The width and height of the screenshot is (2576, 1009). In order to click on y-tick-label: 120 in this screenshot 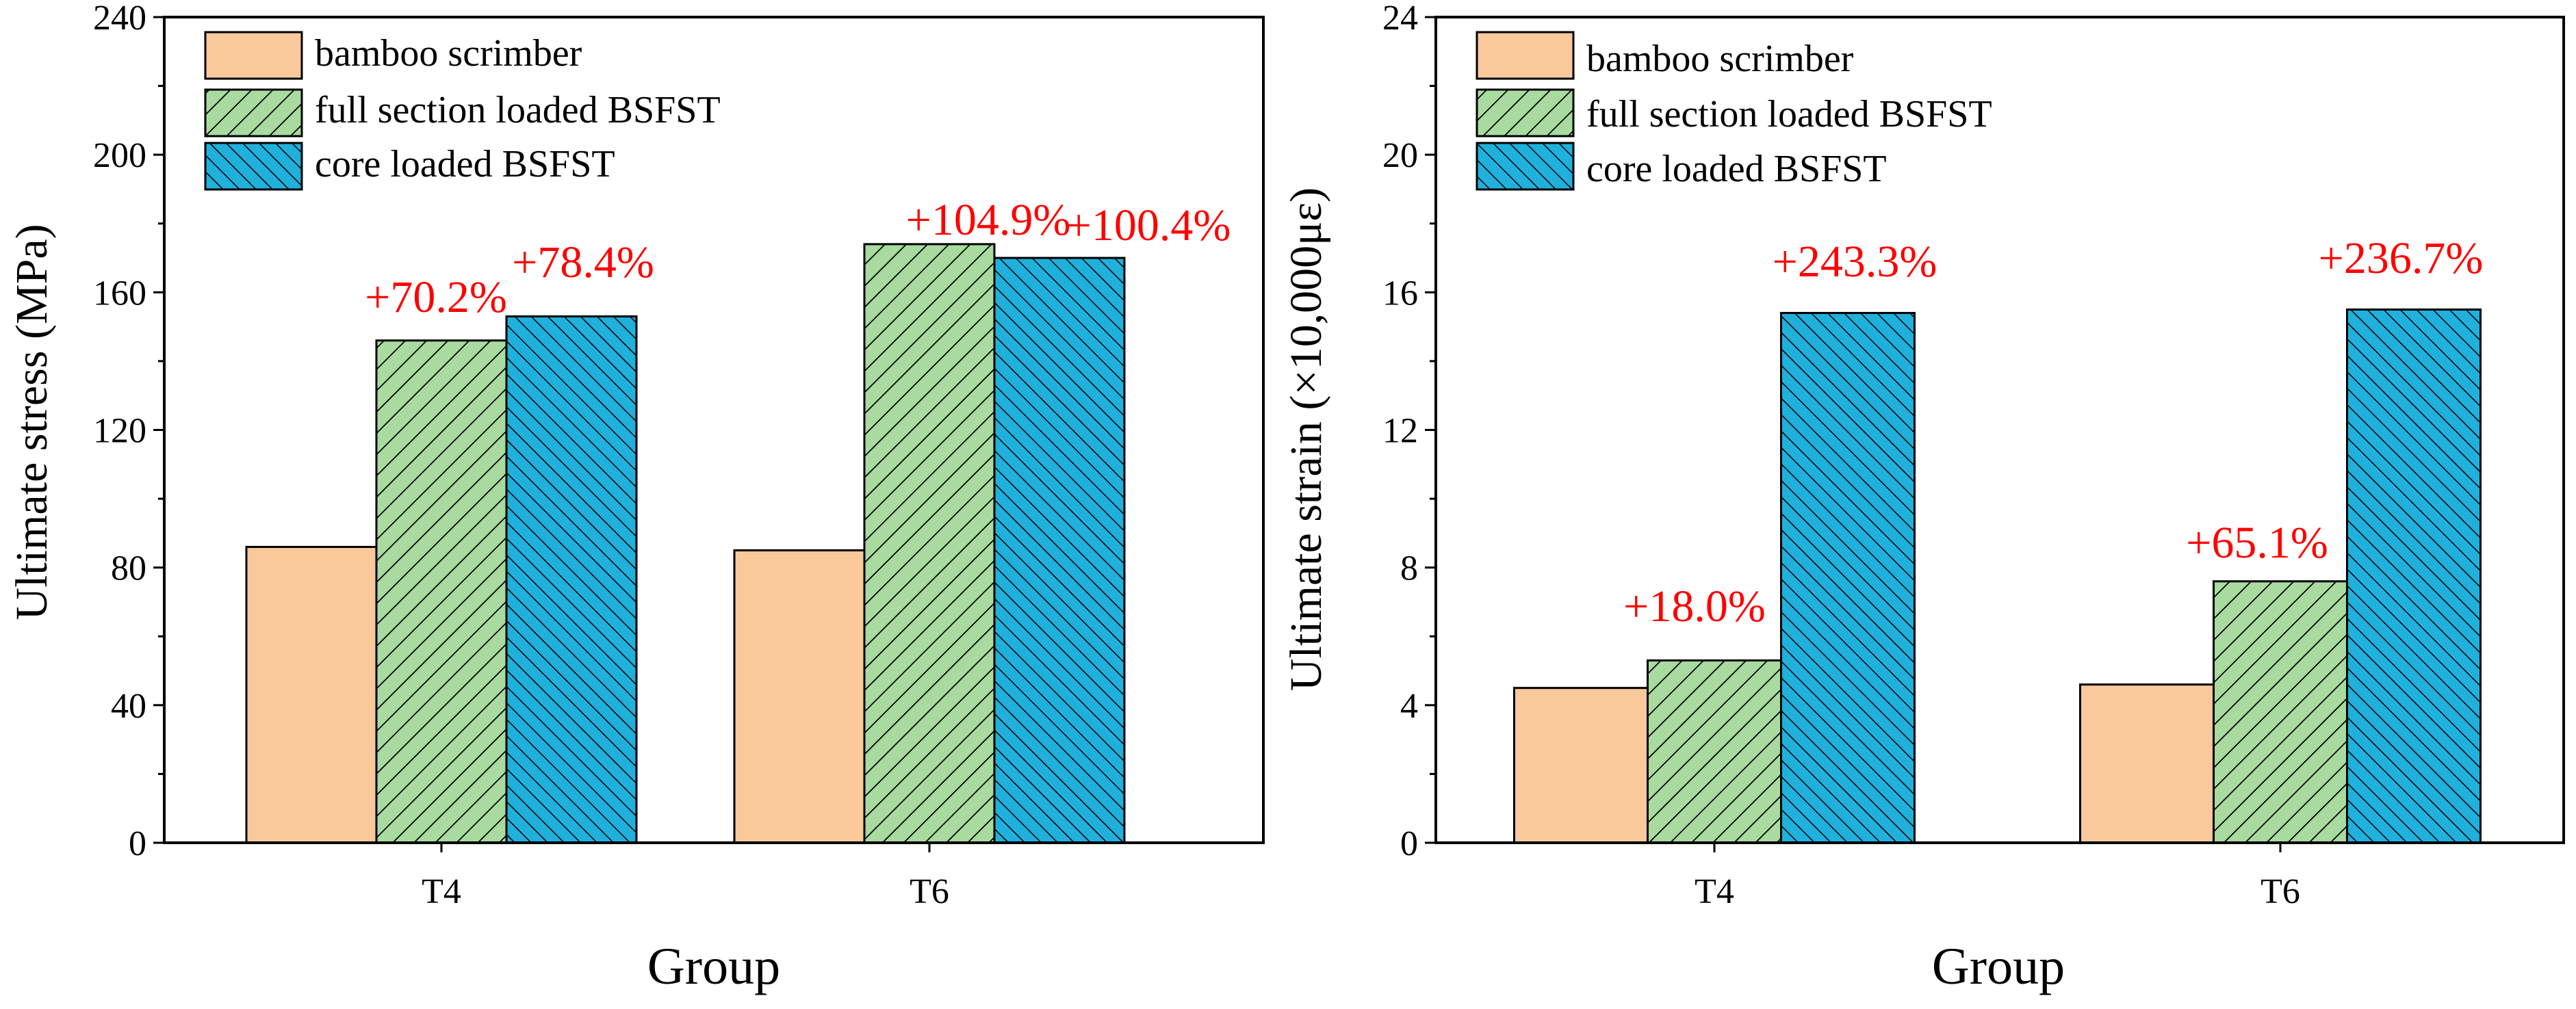, I will do `click(120, 431)`.